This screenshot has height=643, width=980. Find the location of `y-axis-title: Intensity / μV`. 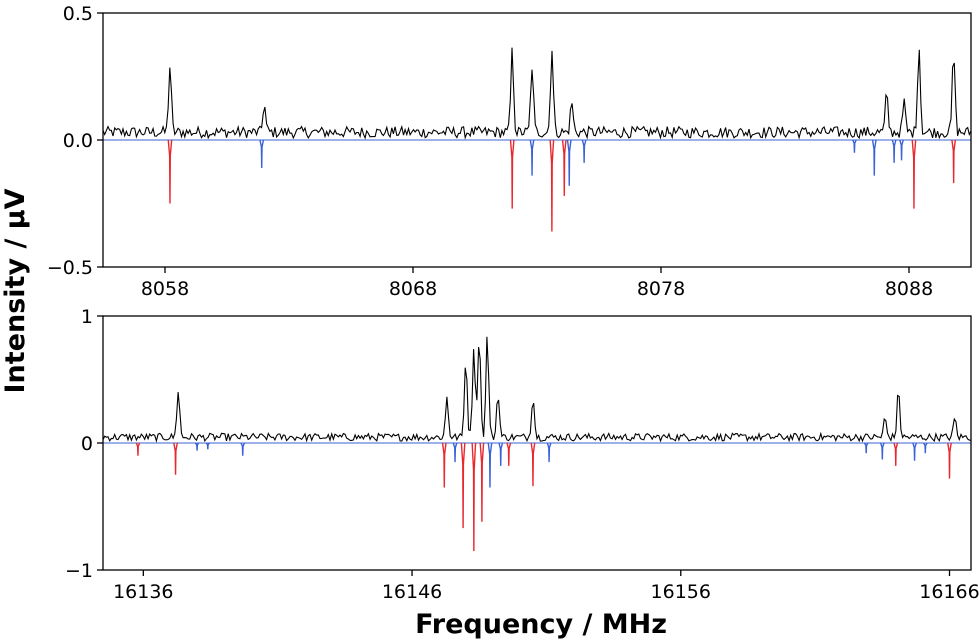

y-axis-title: Intensity / μV is located at coordinates (15, 290).